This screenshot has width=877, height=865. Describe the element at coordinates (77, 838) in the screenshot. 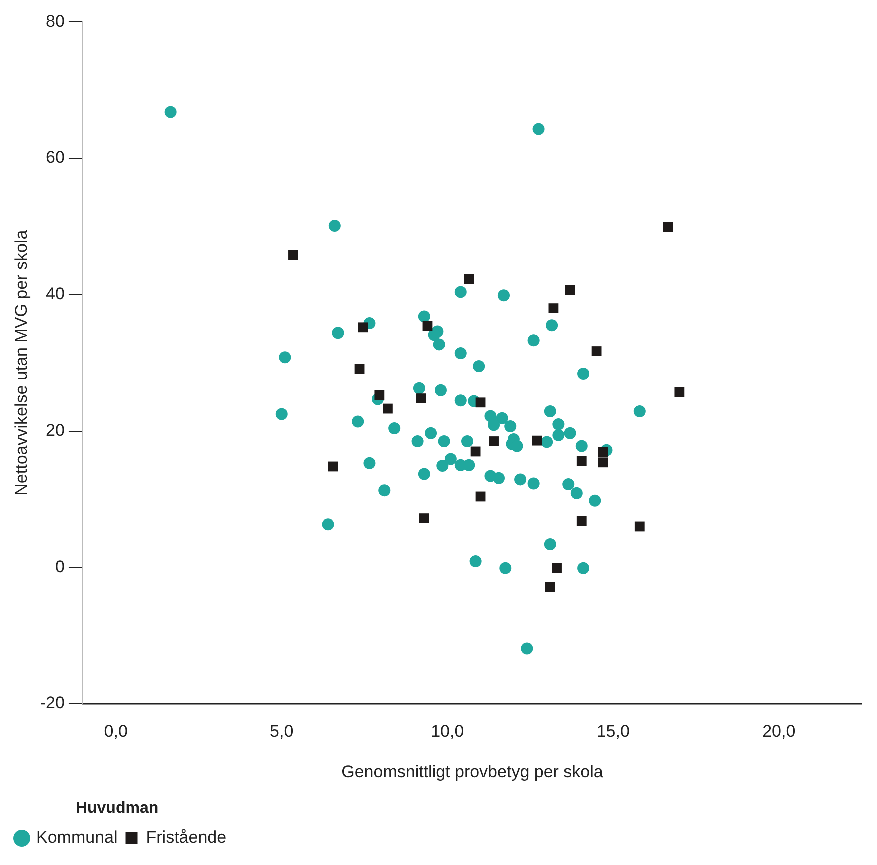

I see `legend-label: Kommunal` at that location.